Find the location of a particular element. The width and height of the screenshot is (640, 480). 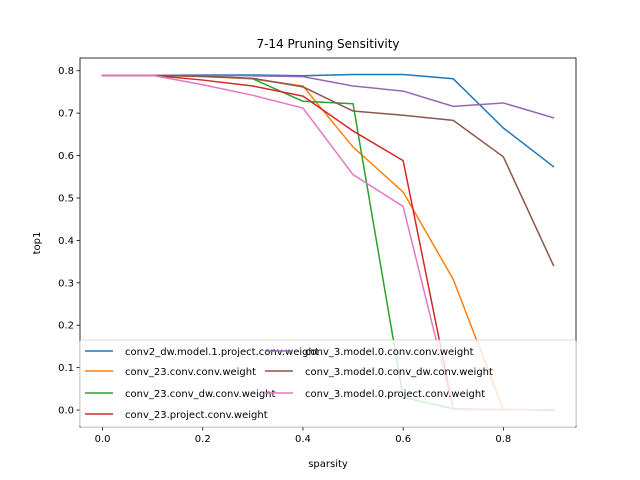

y-axis-label: top1 is located at coordinates (37, 243).